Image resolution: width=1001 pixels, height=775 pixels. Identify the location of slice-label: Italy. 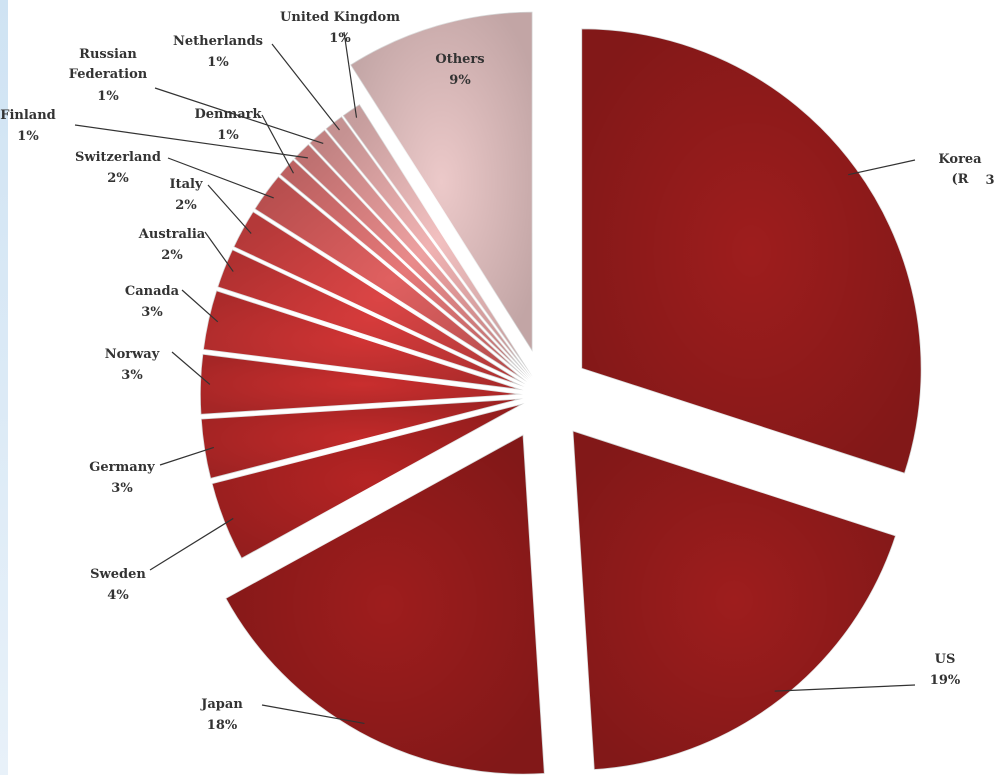
(186, 184).